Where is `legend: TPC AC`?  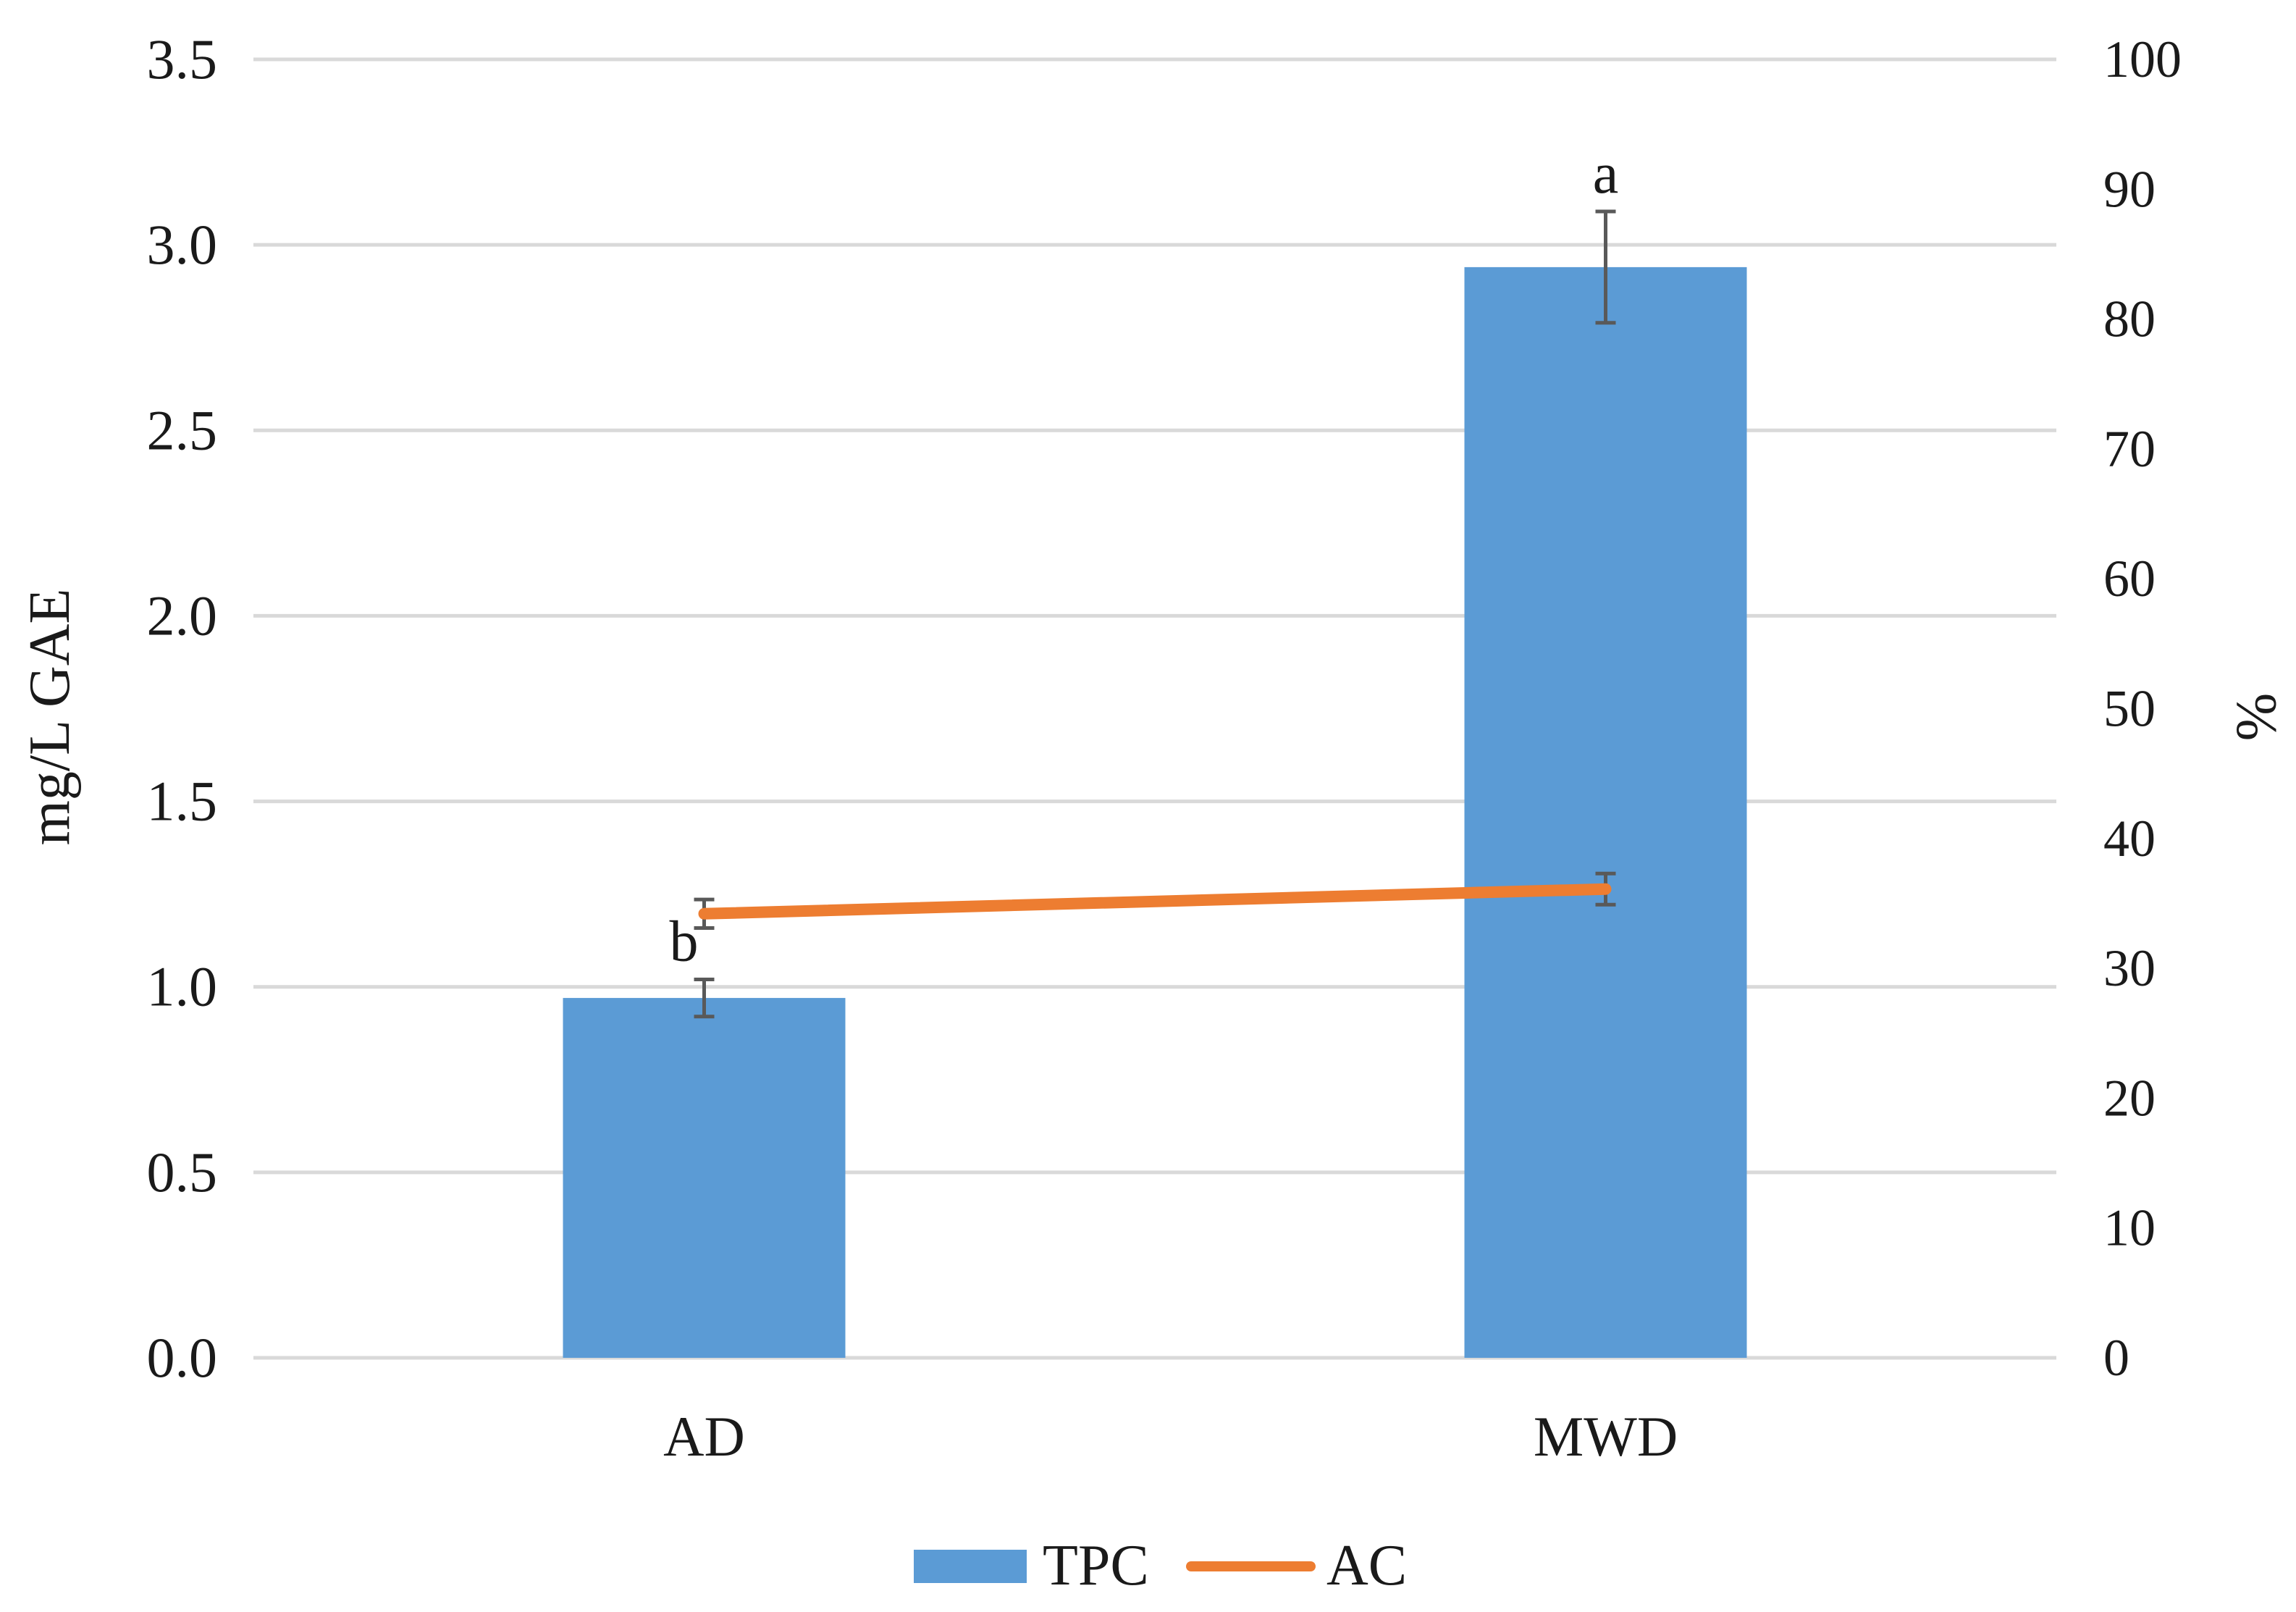 legend: TPC AC is located at coordinates (1160, 1566).